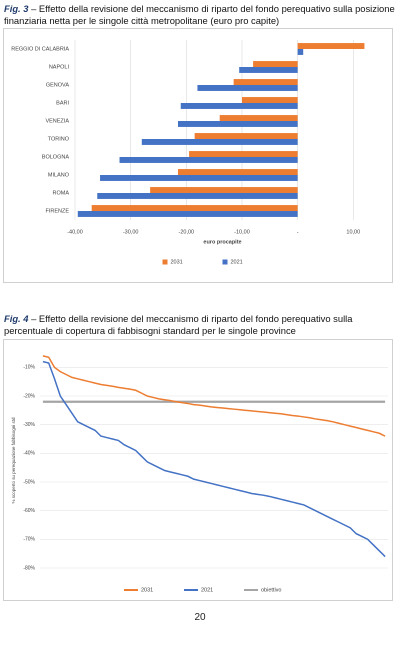 Image resolution: width=400 pixels, height=654 pixels. What do you see at coordinates (57, 121) in the screenshot?
I see `y-tick-label: VENEZIA` at bounding box center [57, 121].